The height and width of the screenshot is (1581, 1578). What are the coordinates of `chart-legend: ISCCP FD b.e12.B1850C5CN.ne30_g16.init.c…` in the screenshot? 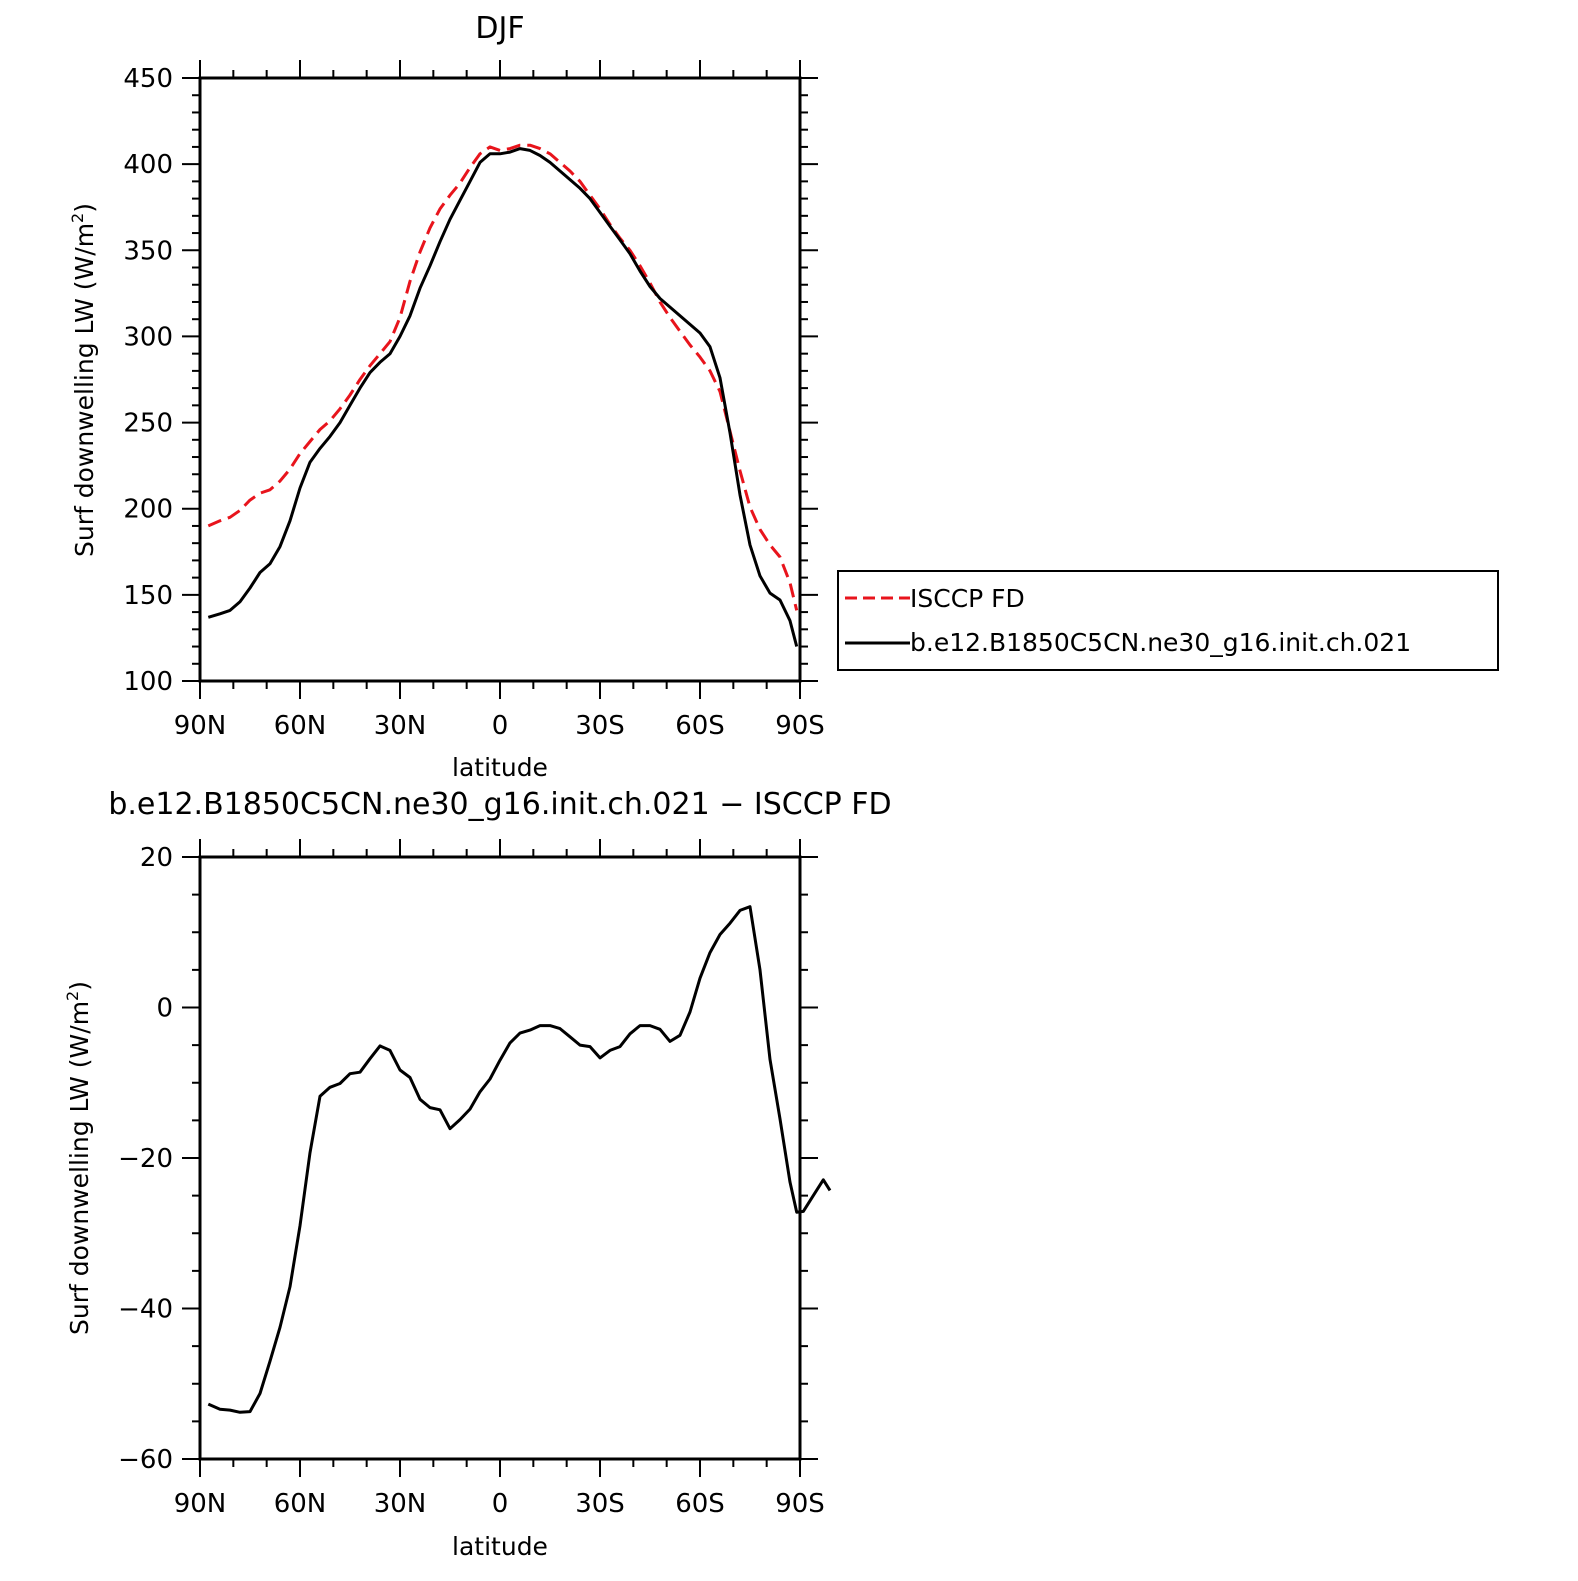 It's located at (1168, 620).